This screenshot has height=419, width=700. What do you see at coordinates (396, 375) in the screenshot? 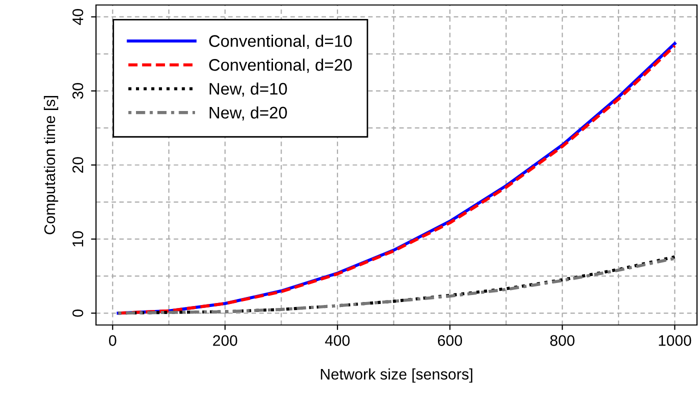
I see `x-axis-title: Network size [sensors]` at bounding box center [396, 375].